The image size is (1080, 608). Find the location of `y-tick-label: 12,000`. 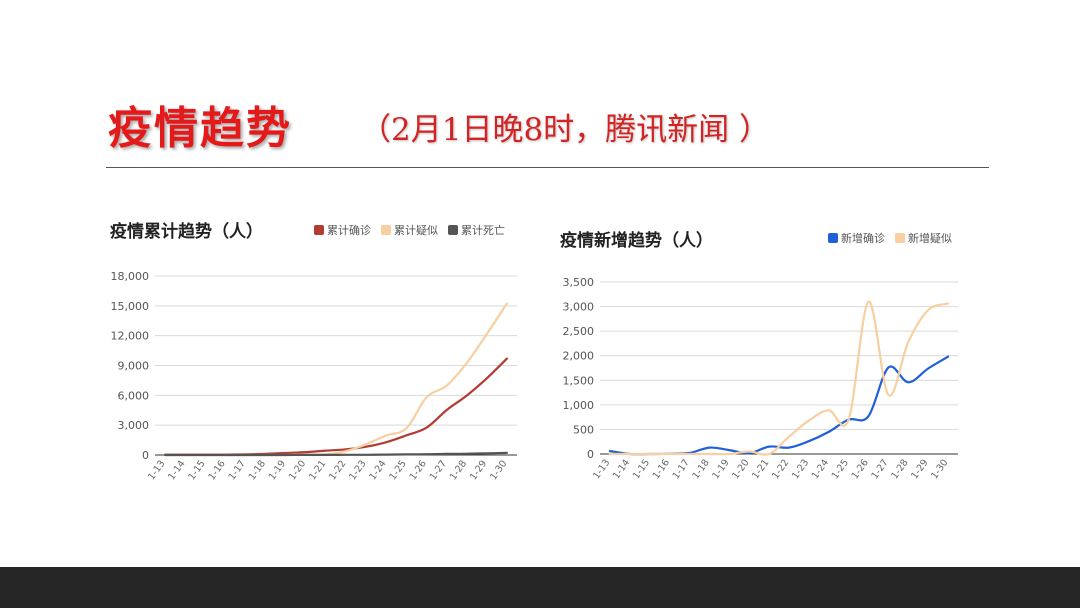

y-tick-label: 12,000 is located at coordinates (130, 336).